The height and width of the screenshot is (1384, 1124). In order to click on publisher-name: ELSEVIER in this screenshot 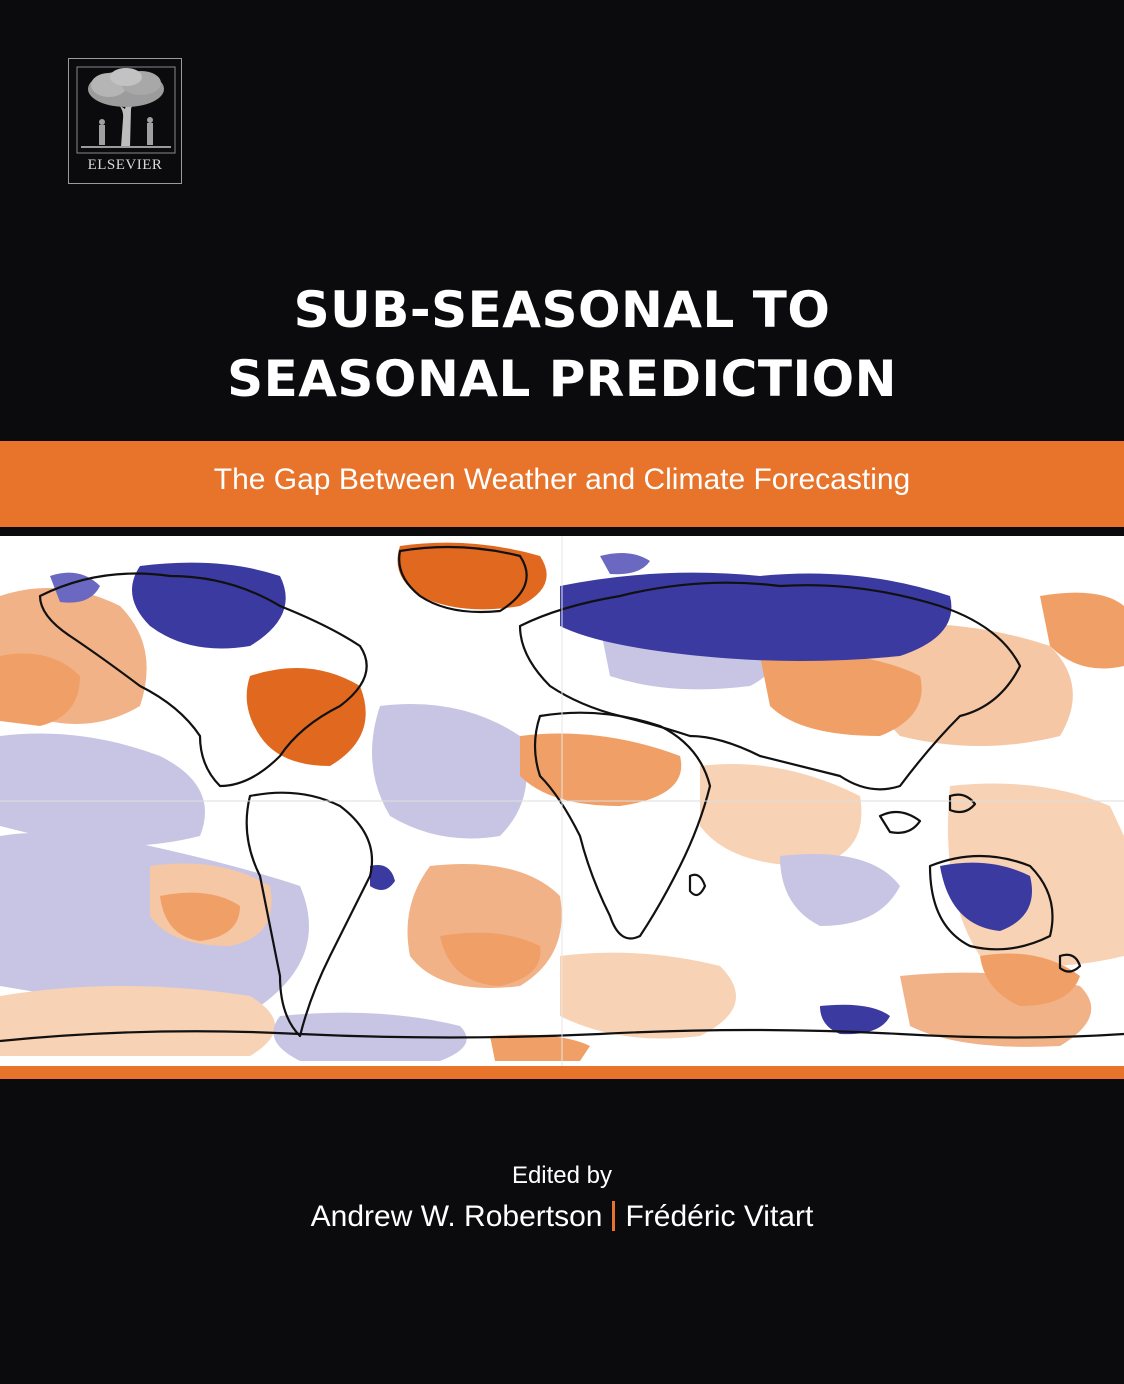, I will do `click(125, 165)`.